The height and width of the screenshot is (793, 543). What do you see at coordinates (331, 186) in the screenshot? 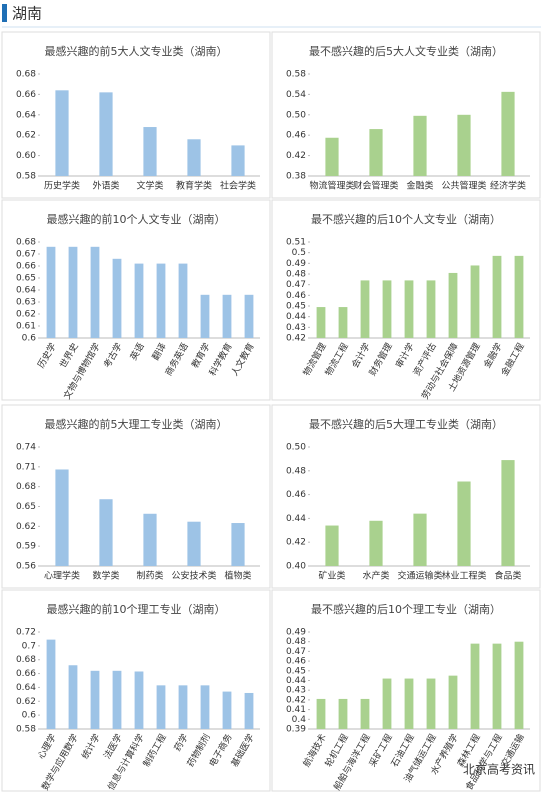
I see `x-tick-label: 物流管理类` at bounding box center [331, 186].